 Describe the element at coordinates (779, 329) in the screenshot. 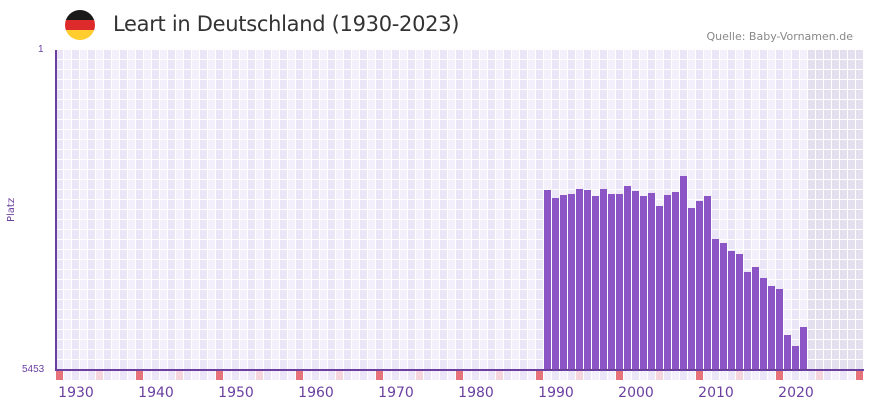

I see `bar-2019` at that location.